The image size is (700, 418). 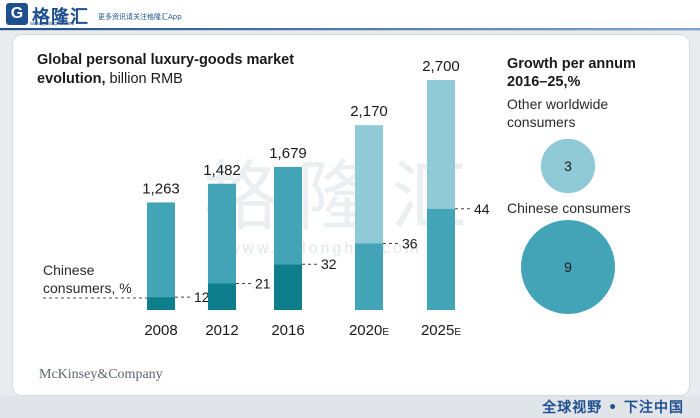 I want to click on bar-chinese-2016, so click(x=288, y=287).